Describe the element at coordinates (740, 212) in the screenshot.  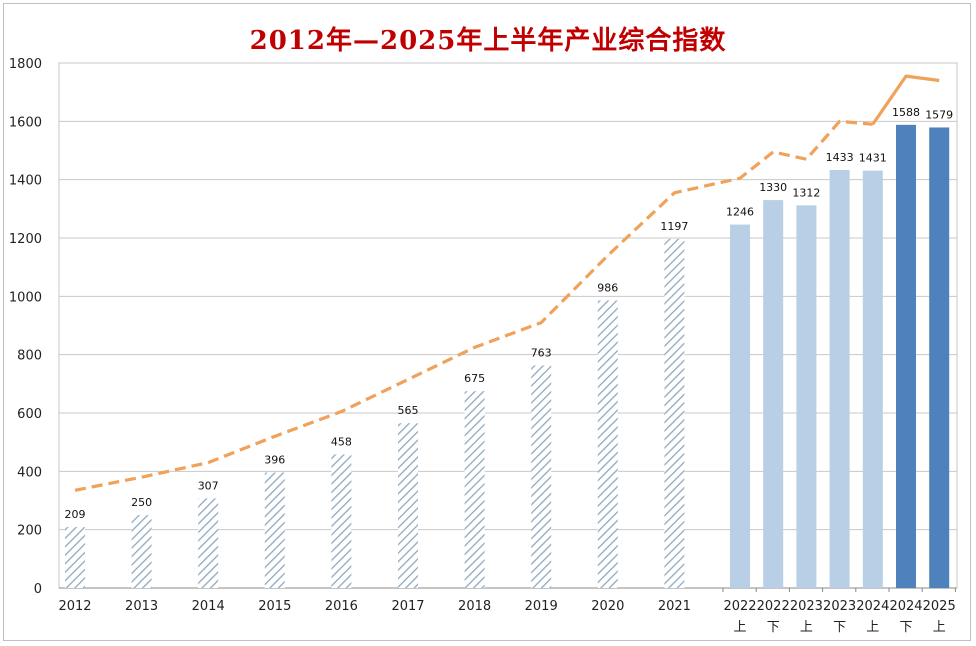
I see `data-label: 1246` at that location.